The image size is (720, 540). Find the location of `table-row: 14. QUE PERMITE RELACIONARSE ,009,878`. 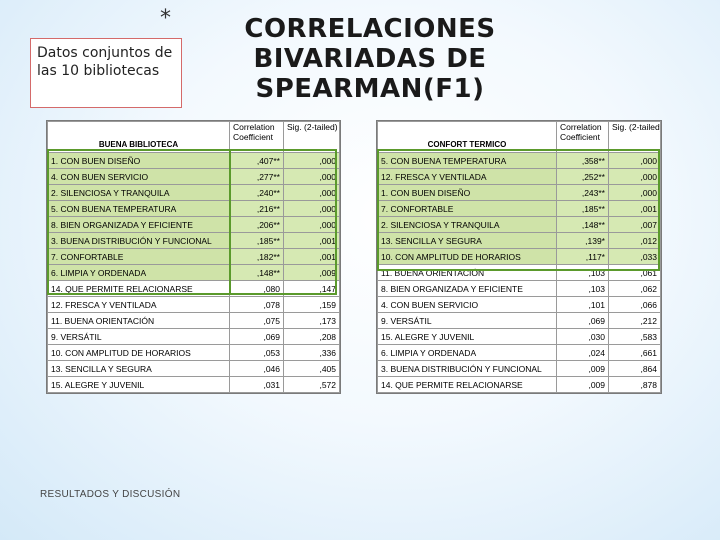

table-row: 14. QUE PERMITE RELACIONARSE ,009,878 is located at coordinates (519, 384).